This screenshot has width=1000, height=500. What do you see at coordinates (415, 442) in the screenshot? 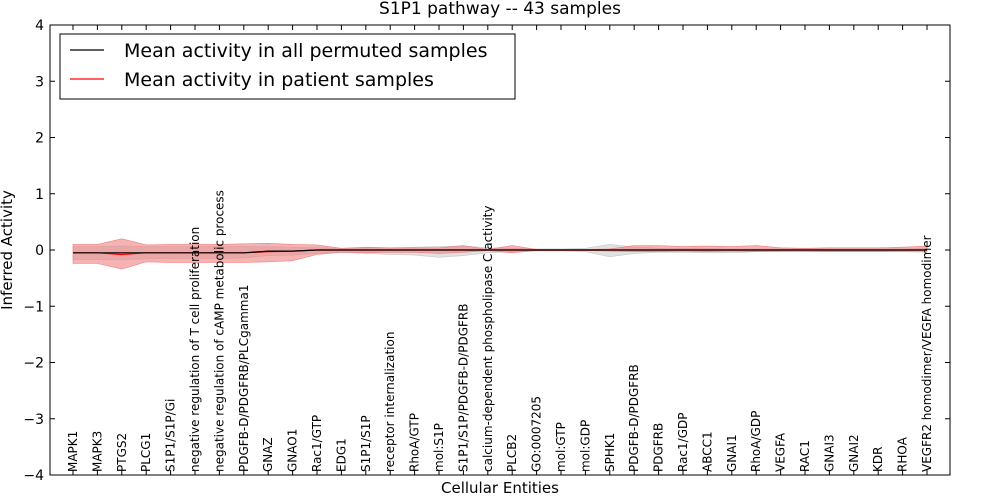
I see `x-tick-label: RhoA/GTP` at bounding box center [415, 442].